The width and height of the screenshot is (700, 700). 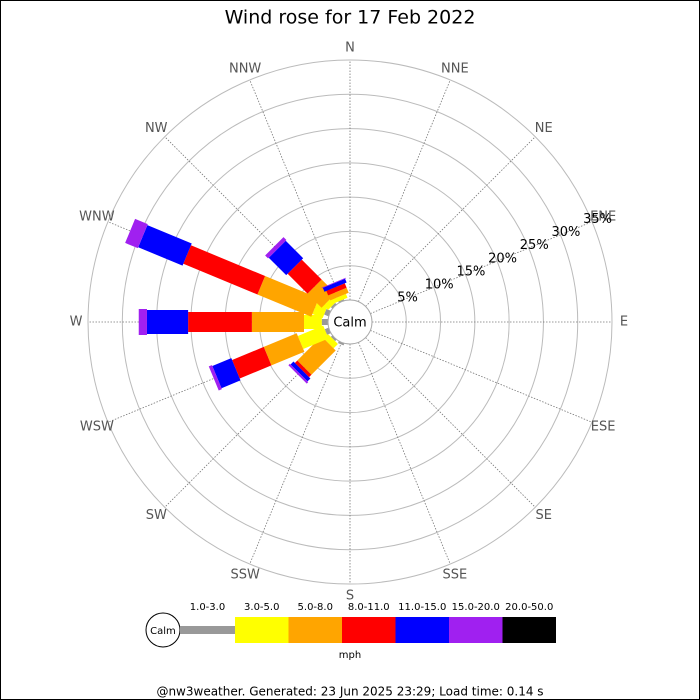 What do you see at coordinates (207, 607) in the screenshot?
I see `legend-label: 1.0-3.0` at bounding box center [207, 607].